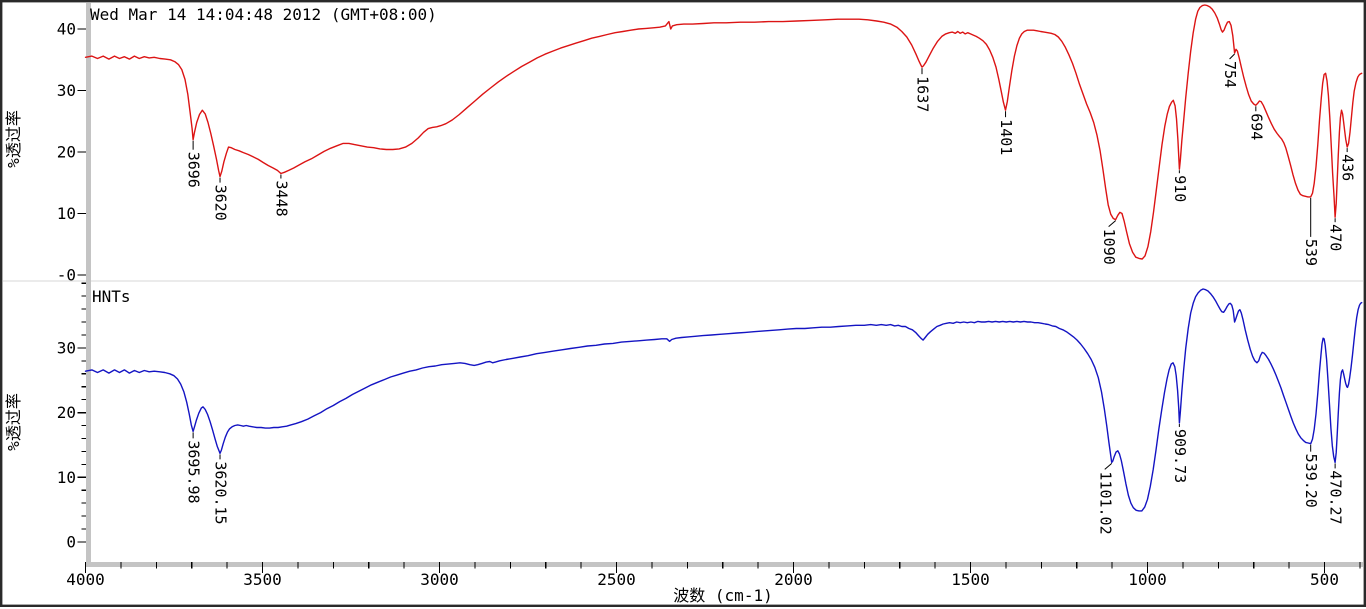 Image resolution: width=1366 pixels, height=609 pixels. Describe the element at coordinates (71, 542) in the screenshot. I see `y-tick-label: 0` at that location.